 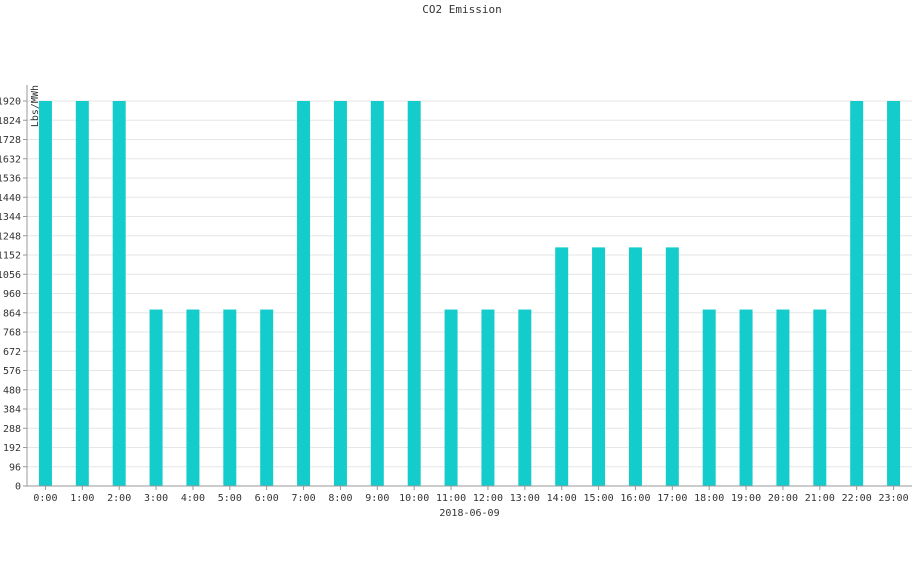 What do you see at coordinates (525, 498) in the screenshot?
I see `x-tick-label: 13:00` at bounding box center [525, 498].